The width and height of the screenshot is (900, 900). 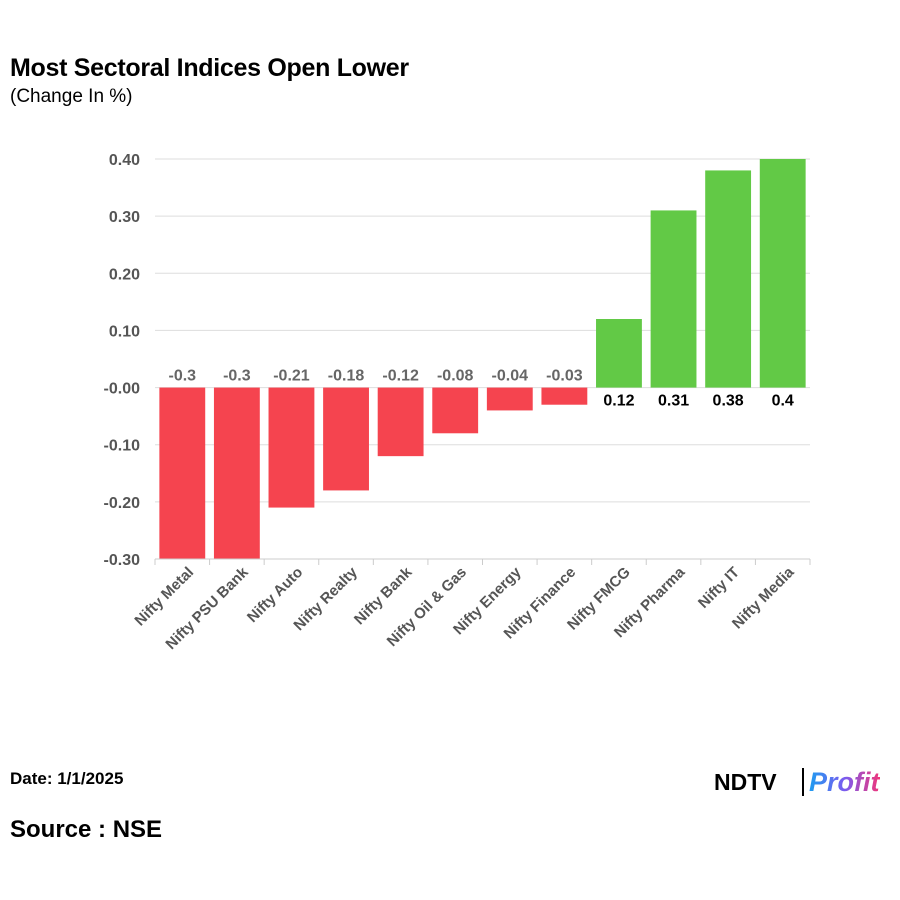 I want to click on y-tick-label: -0.00, so click(x=122, y=389).